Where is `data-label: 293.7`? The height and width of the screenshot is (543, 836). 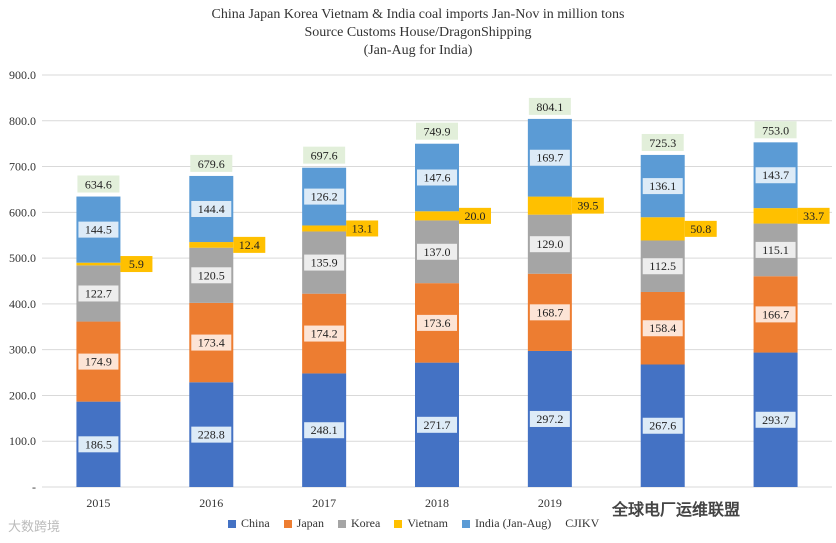
data-label: 293.7 is located at coordinates (775, 420).